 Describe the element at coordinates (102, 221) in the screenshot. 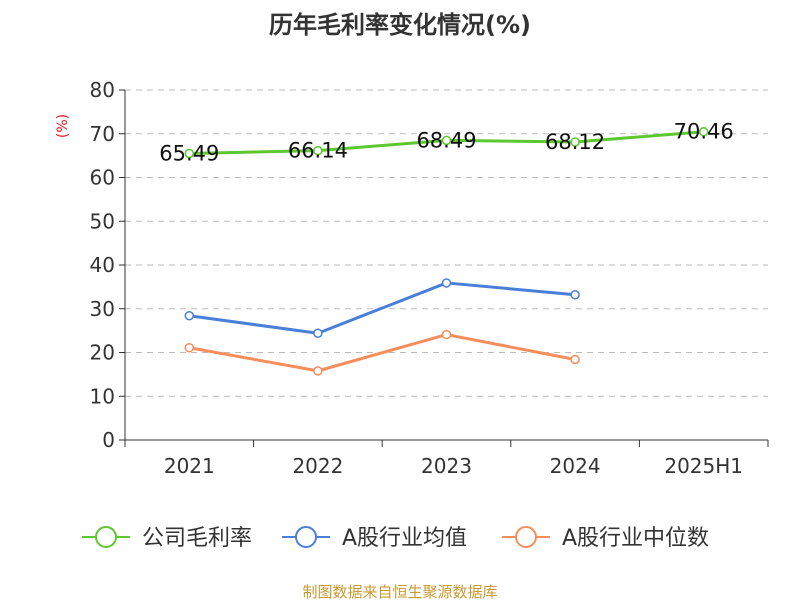

I see `y-tick-label: 50` at that location.